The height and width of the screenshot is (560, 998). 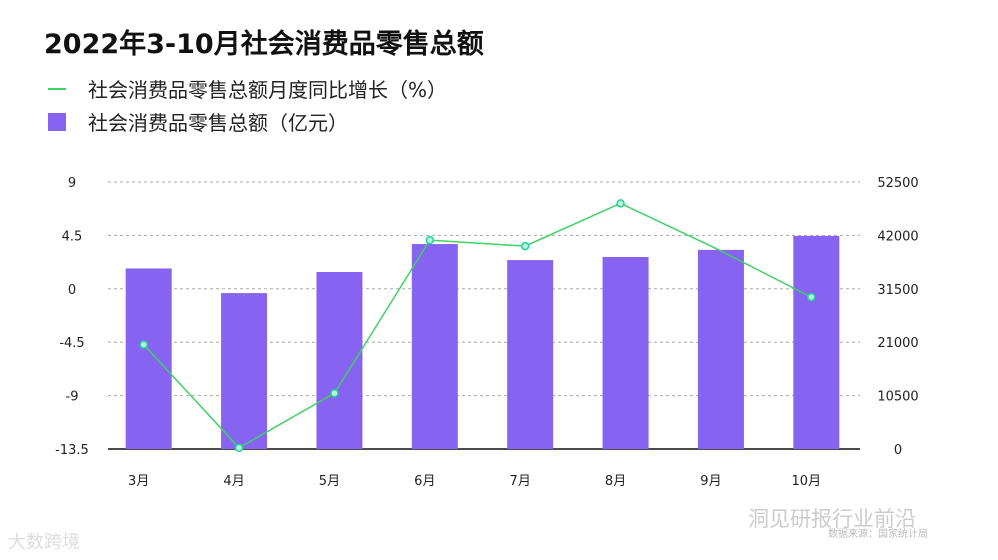 I want to click on left-axis-tick: -9, so click(x=72, y=397).